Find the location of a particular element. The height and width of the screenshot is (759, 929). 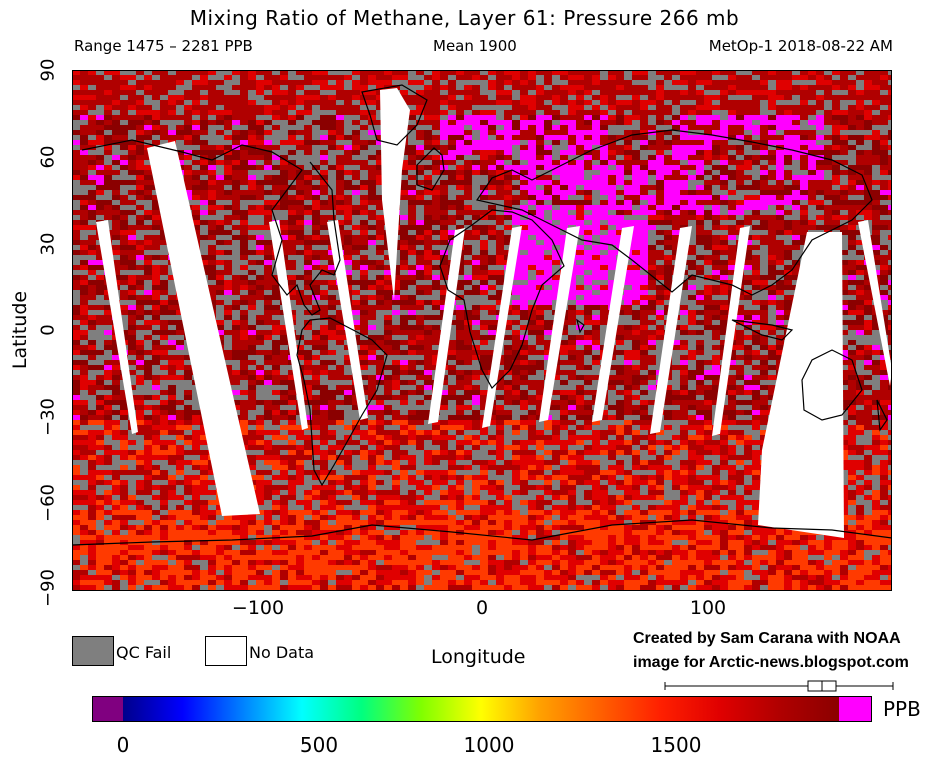

y-tick-label: −90 is located at coordinates (48, 588).